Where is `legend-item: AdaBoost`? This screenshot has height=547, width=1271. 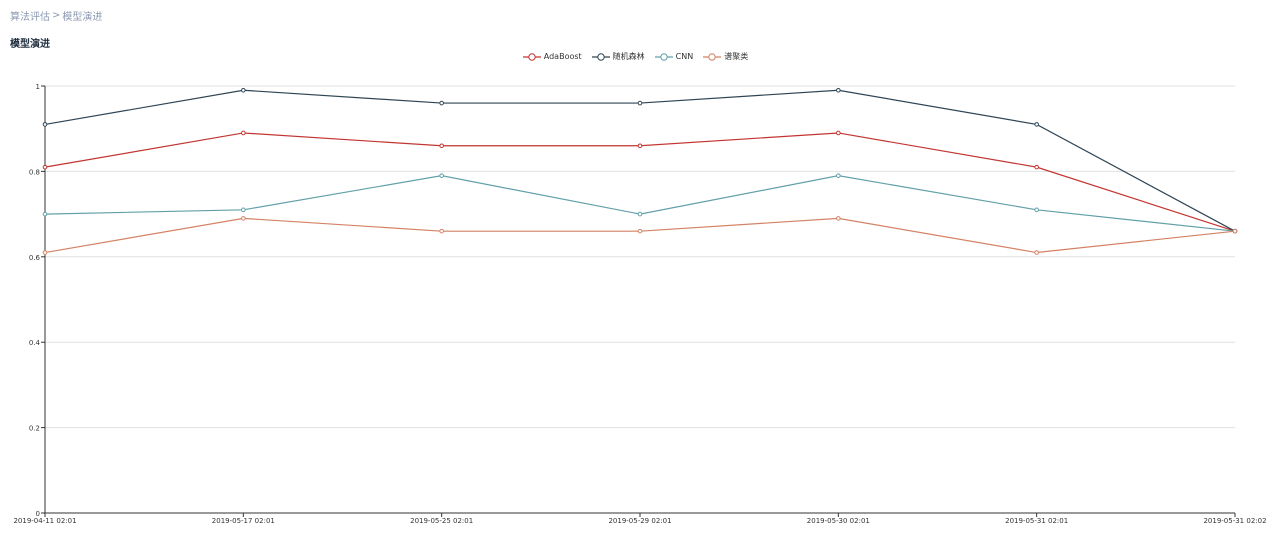
legend-item: AdaBoost is located at coordinates (552, 56).